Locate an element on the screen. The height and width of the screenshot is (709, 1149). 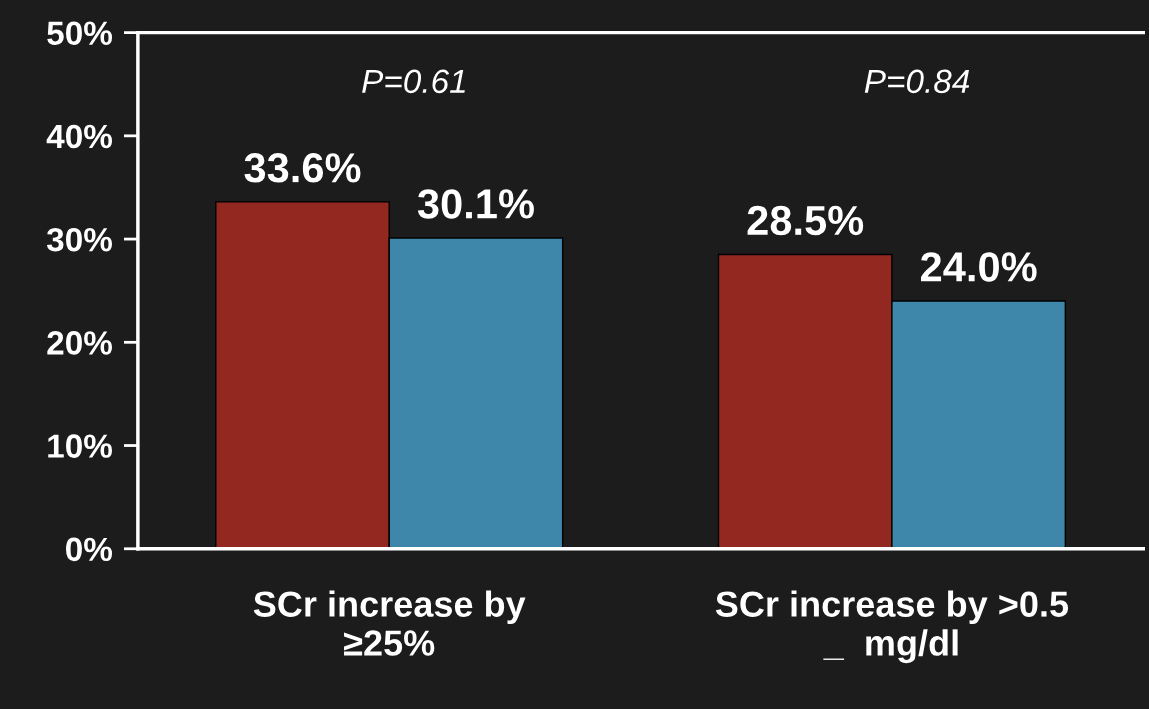
text: 24.0% is located at coordinates (979, 267).